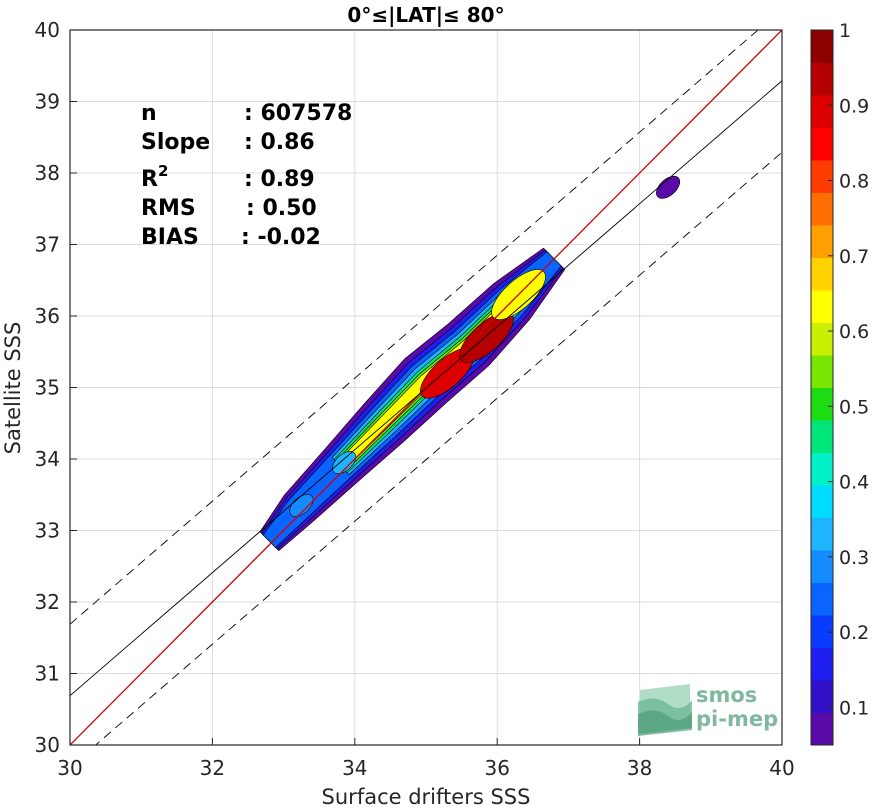 The image size is (874, 808). What do you see at coordinates (425, 15) in the screenshot?
I see `chart-title: 0°≤|LAT|≤ 80°` at bounding box center [425, 15].